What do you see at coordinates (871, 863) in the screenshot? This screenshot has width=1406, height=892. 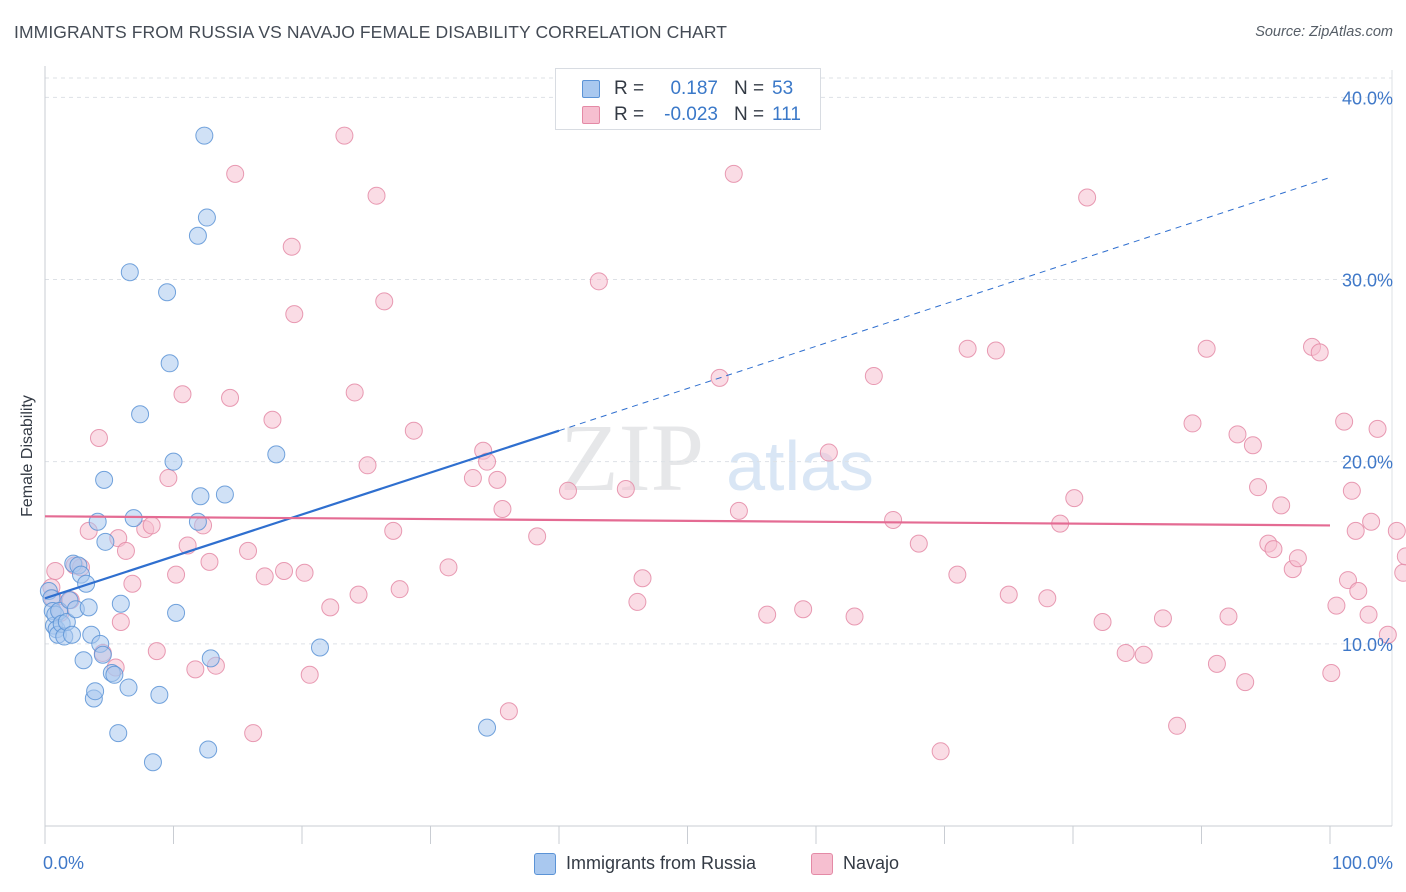 I see `navajo-legend-label: Navajo` at bounding box center [871, 863].